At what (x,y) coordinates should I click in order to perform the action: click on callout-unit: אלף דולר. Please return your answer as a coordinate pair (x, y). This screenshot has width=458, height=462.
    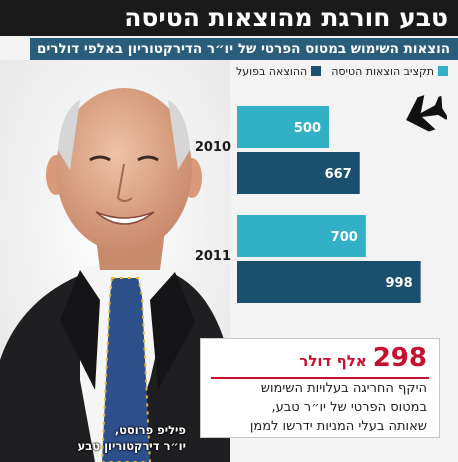
    Looking at the image, I should click on (333, 361).